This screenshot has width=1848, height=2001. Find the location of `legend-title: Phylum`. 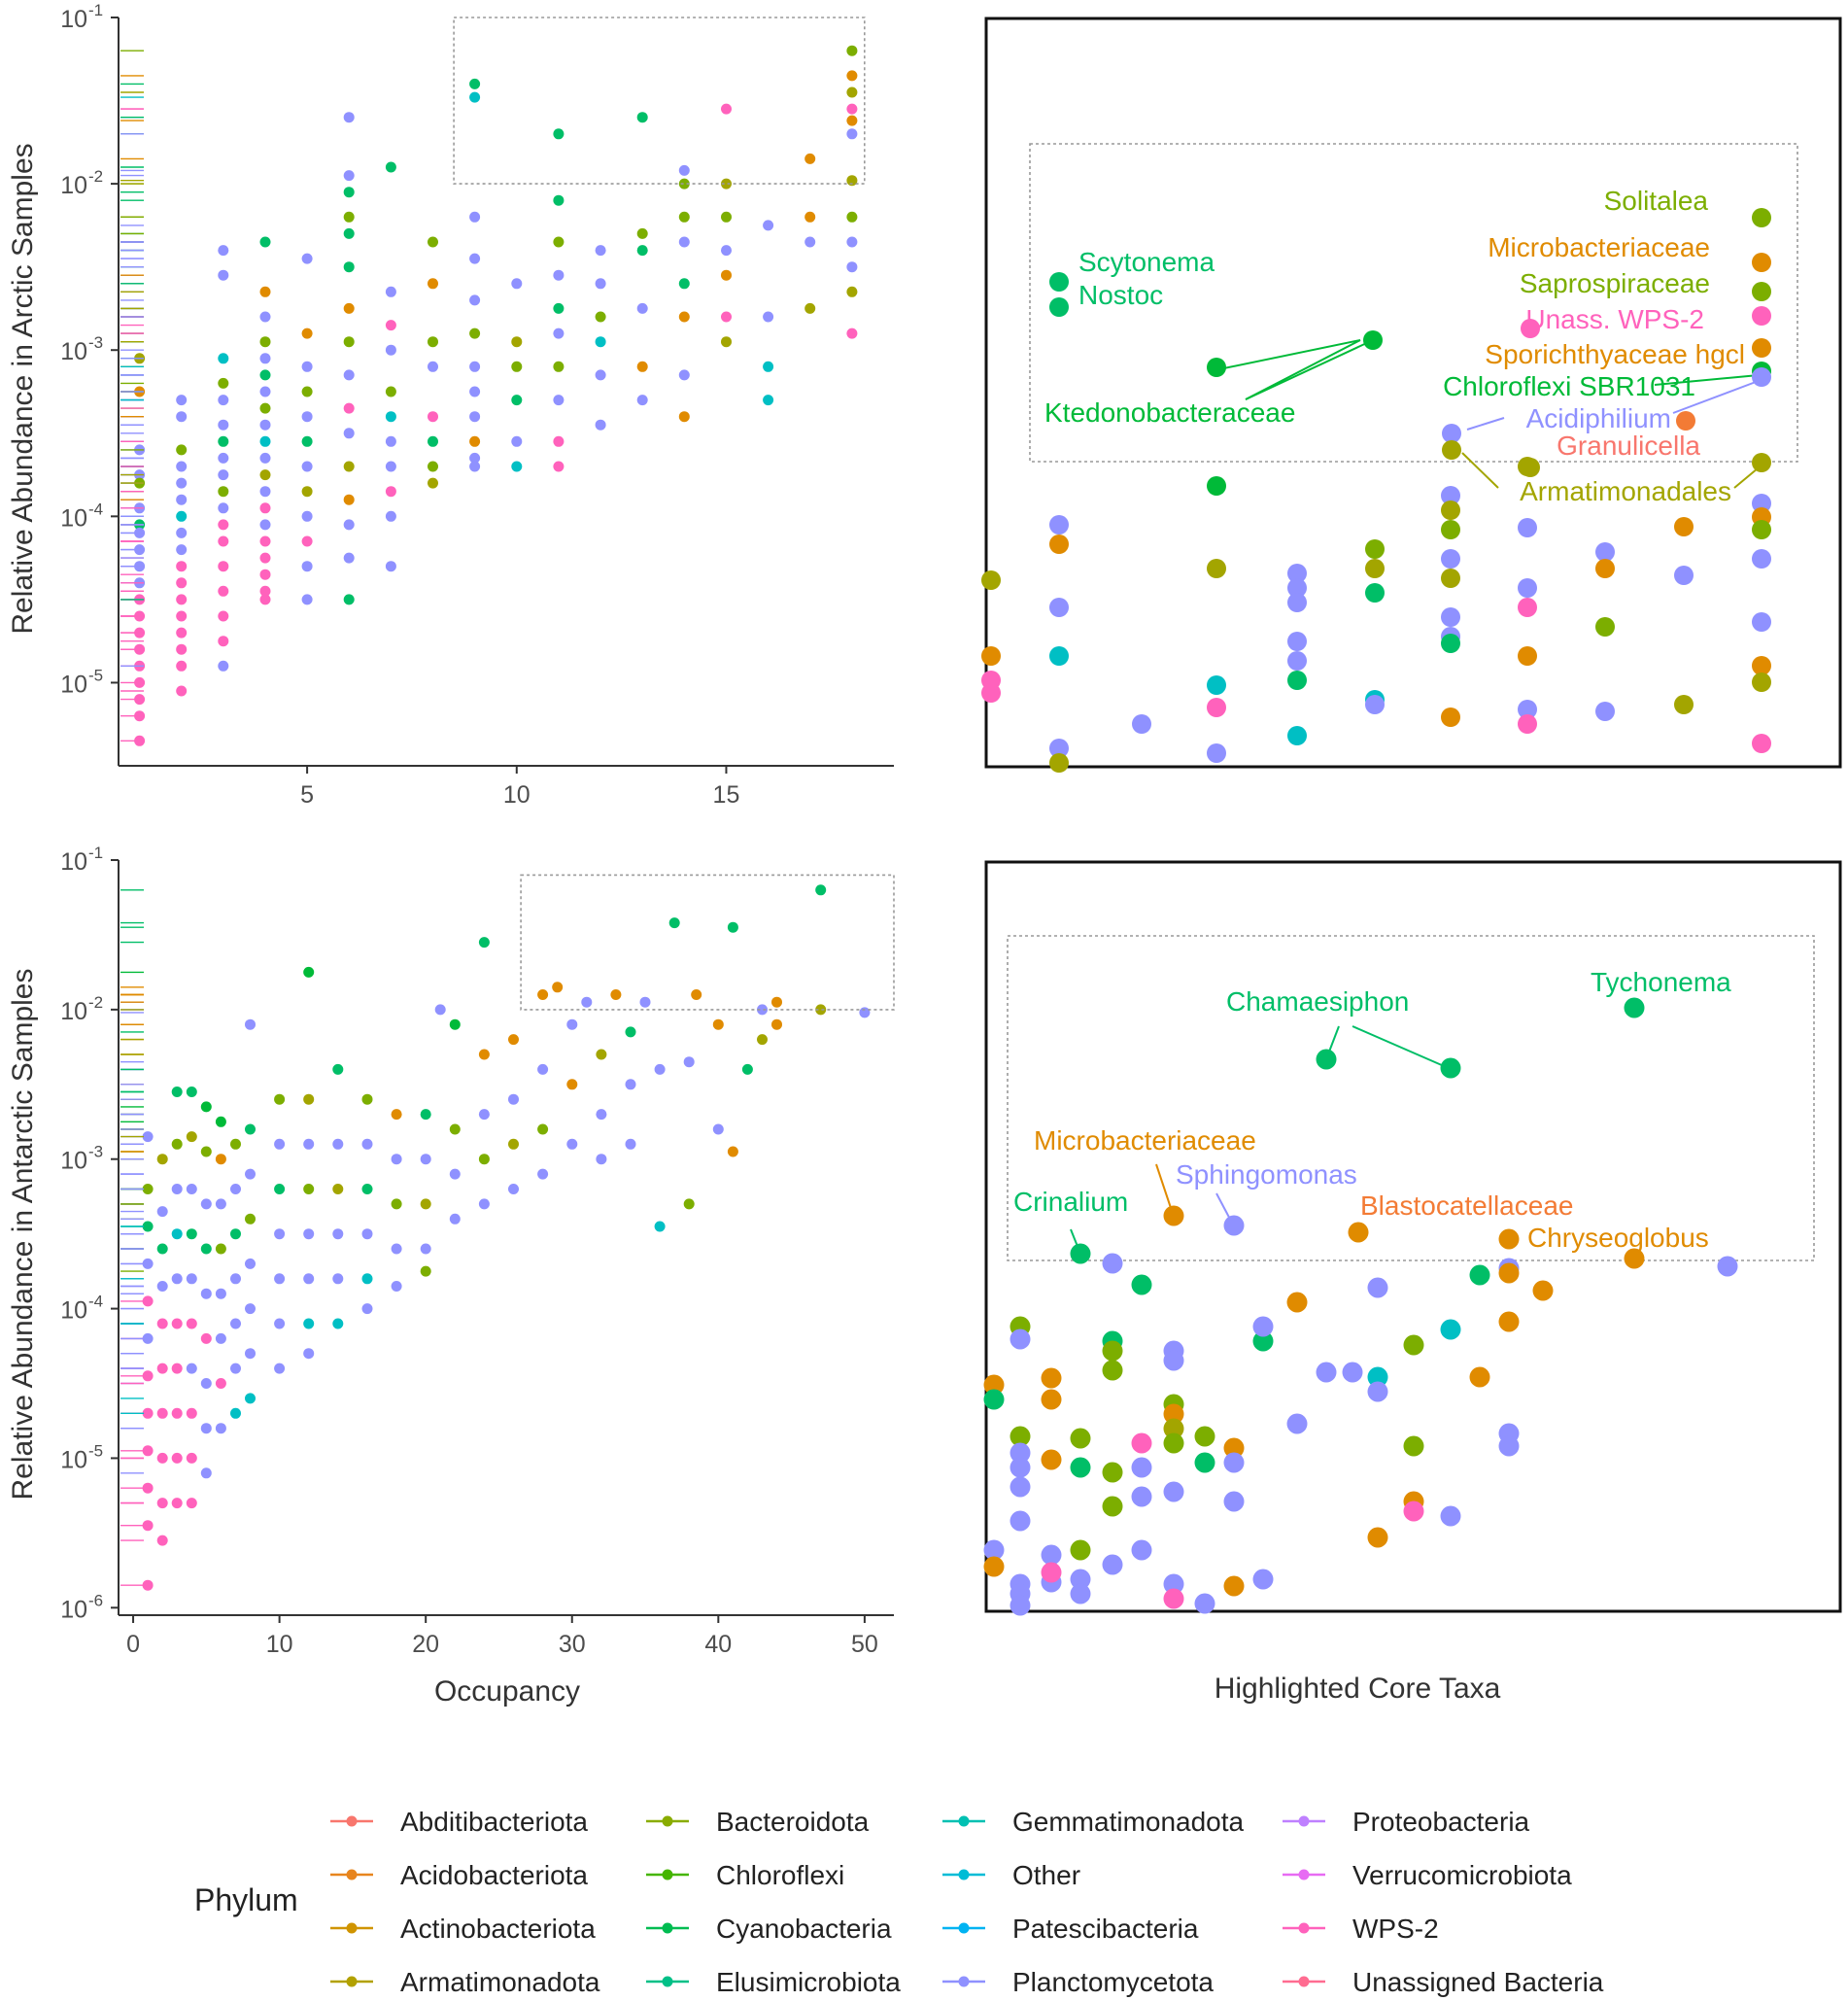

legend-title: Phylum is located at coordinates (246, 1899).